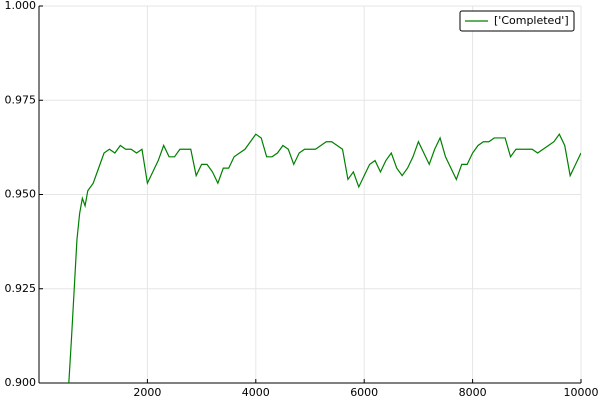  Describe the element at coordinates (364, 392) in the screenshot. I see `x-tick-label: 6000` at that location.